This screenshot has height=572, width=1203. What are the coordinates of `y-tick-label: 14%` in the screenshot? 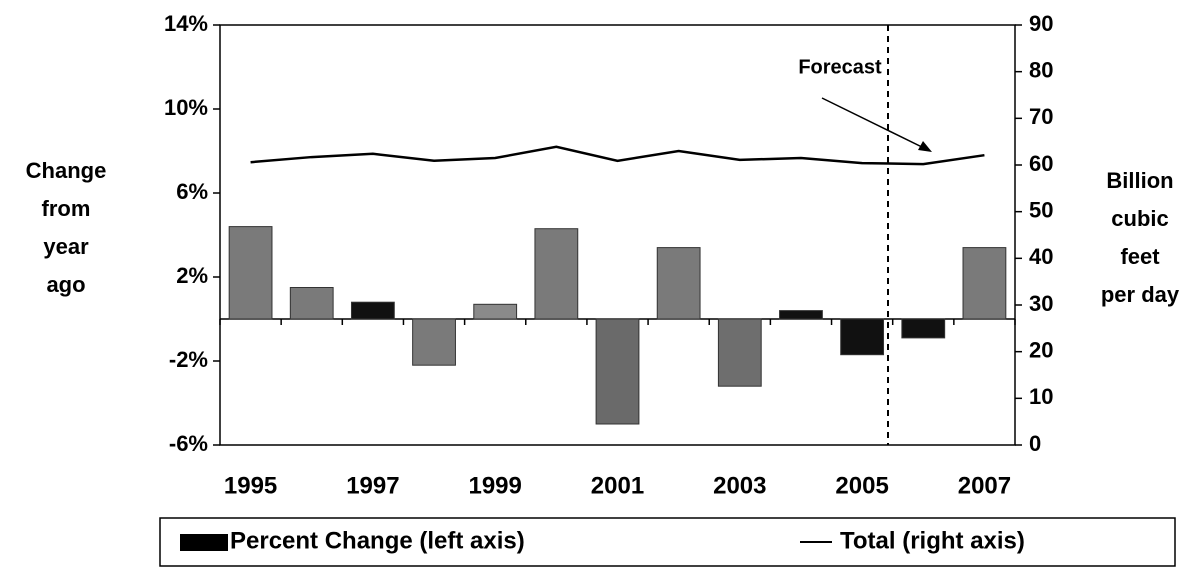 It's located at (186, 23).